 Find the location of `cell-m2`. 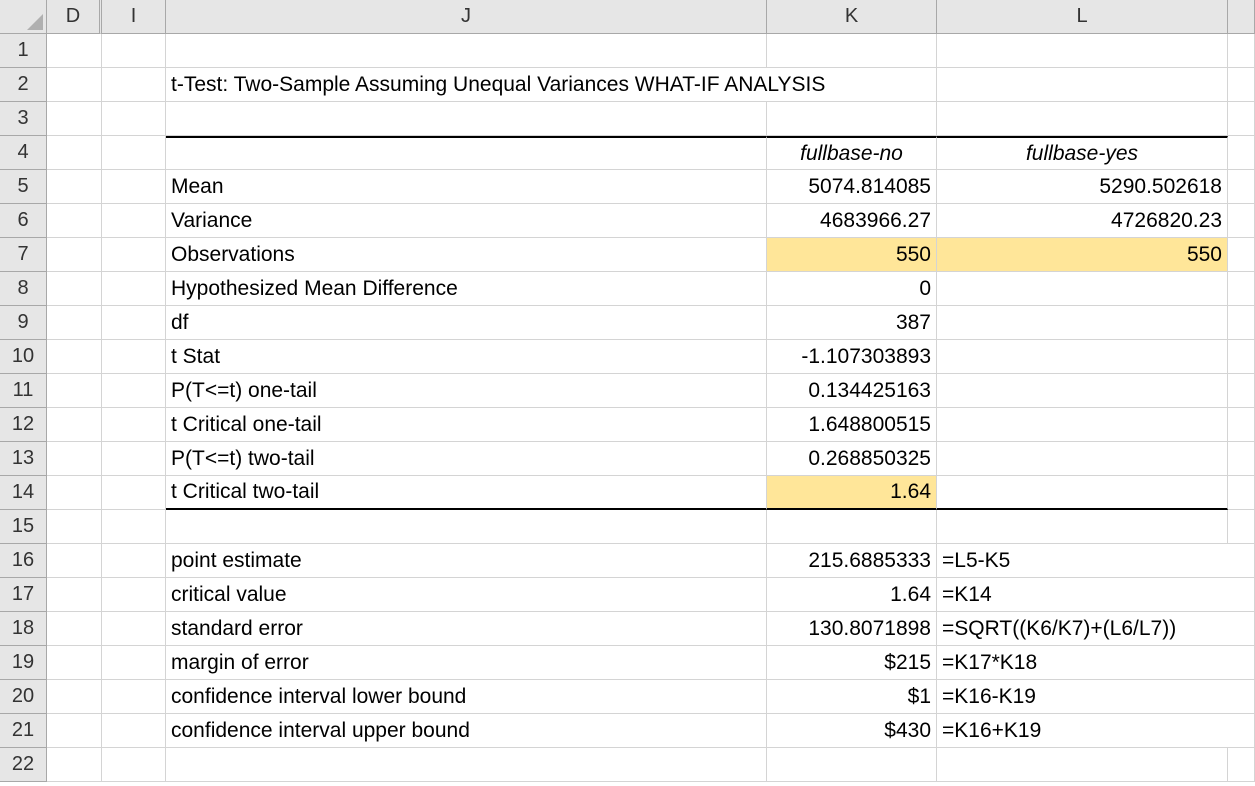

cell-m2 is located at coordinates (1241, 85).